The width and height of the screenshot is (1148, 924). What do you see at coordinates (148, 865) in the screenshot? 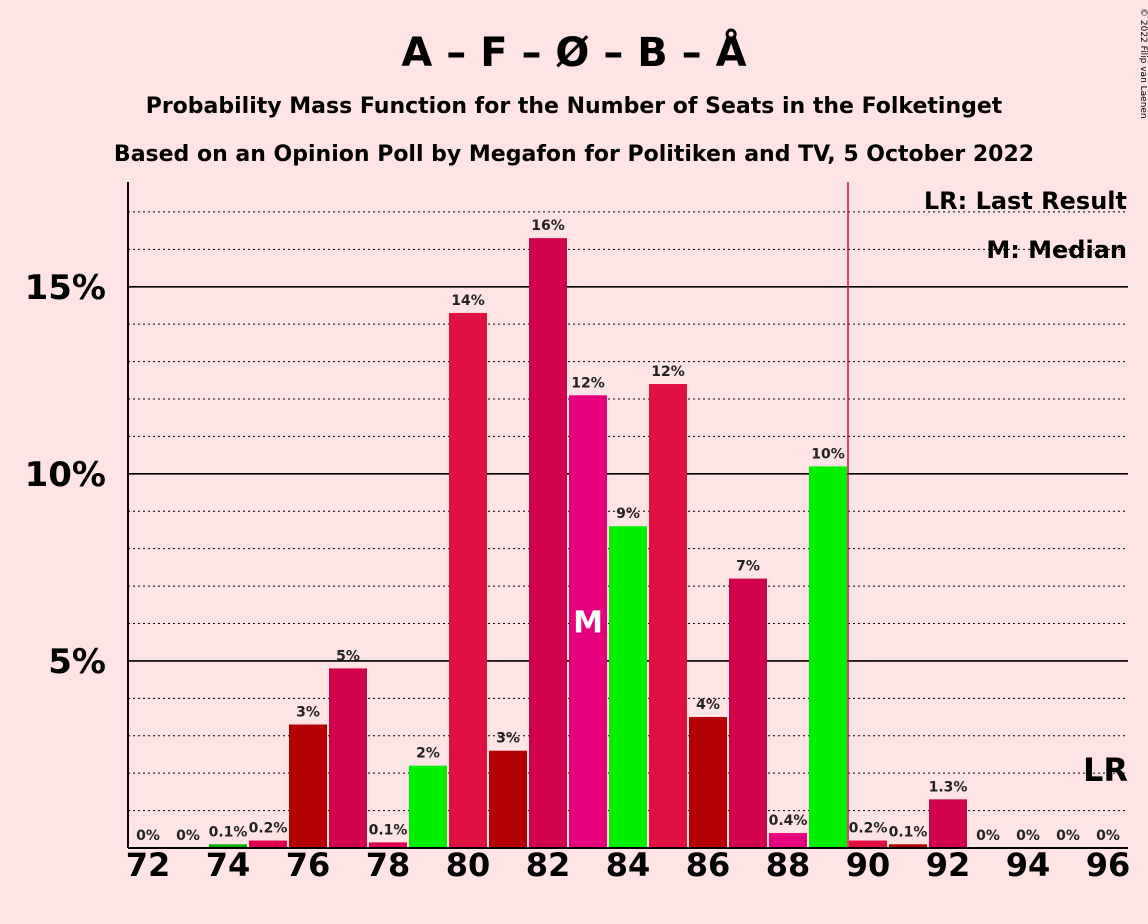
I see `x-tick-label: 72` at bounding box center [148, 865].